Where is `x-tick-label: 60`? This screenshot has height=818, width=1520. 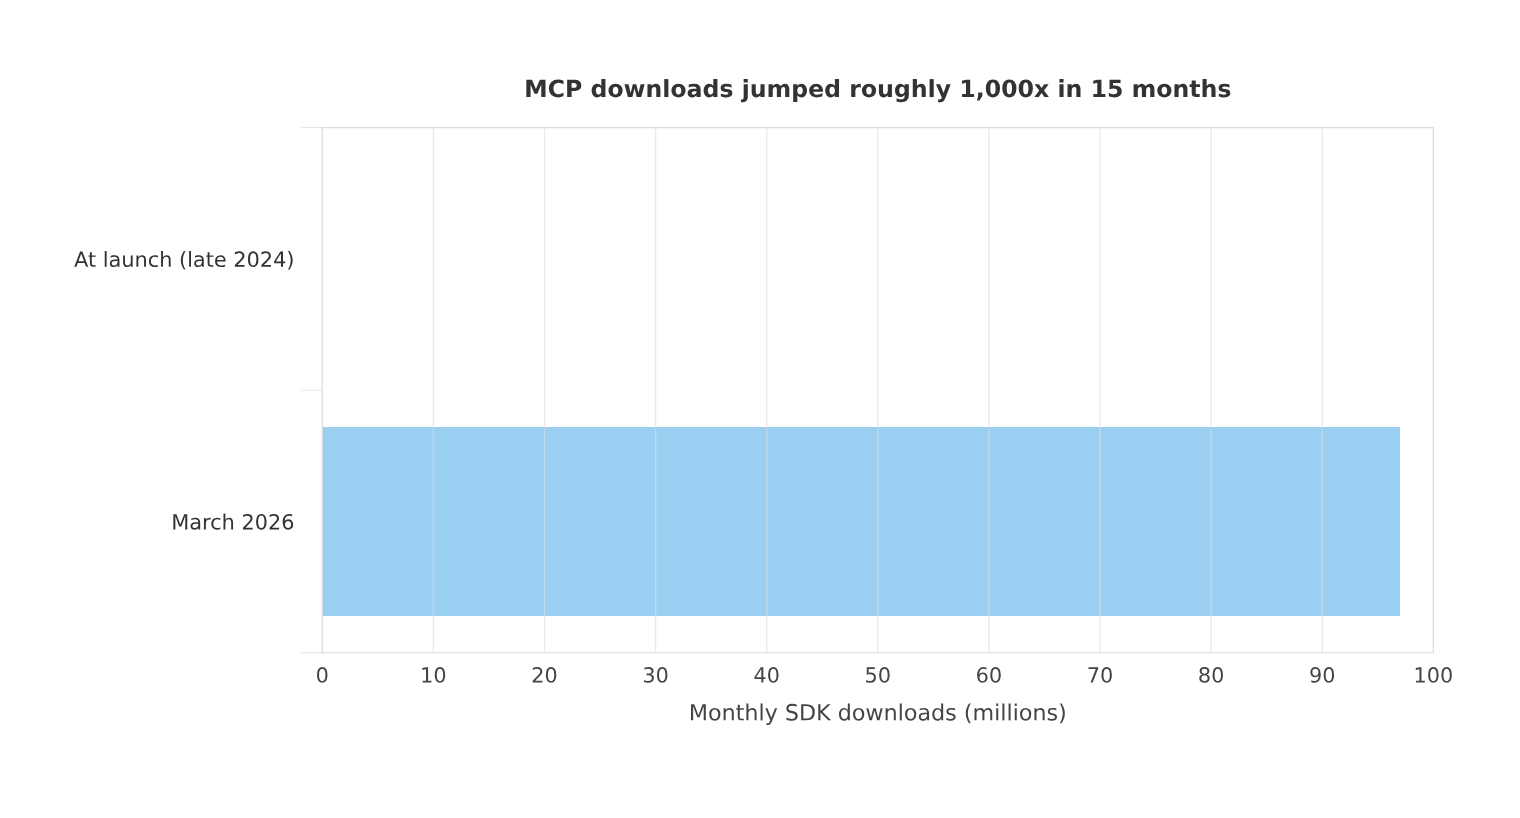
x-tick-label: 60 is located at coordinates (989, 675).